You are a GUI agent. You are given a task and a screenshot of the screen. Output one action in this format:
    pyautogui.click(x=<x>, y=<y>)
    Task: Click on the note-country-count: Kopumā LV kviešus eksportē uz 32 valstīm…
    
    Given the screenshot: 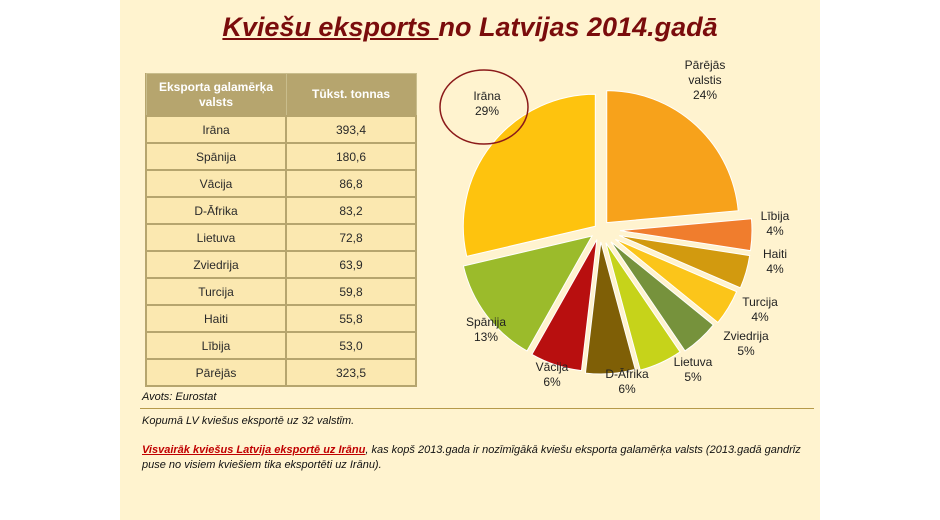 What is the action you would take?
    pyautogui.click(x=248, y=421)
    